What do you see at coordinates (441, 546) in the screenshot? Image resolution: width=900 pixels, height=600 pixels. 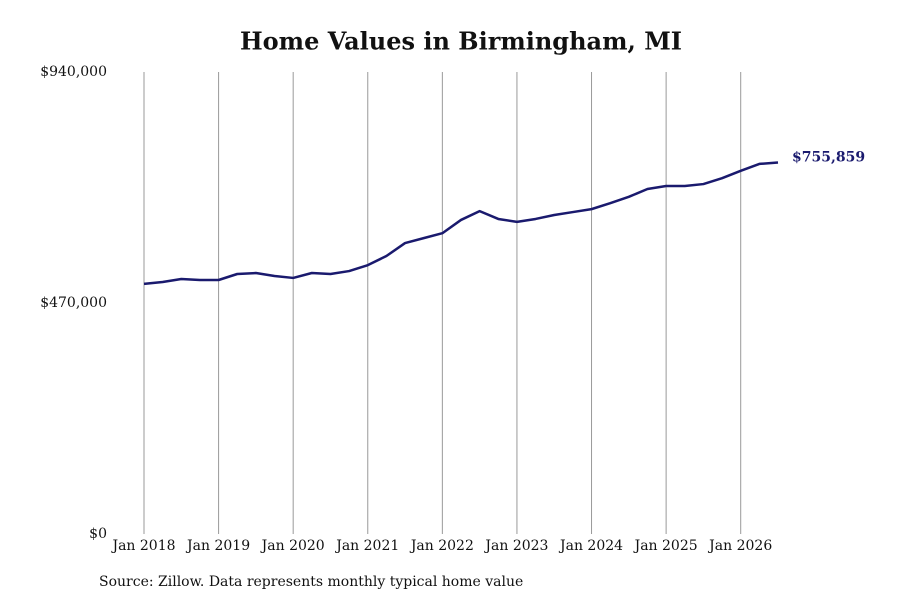 I see `x-tick-label: Jan 2022` at bounding box center [441, 546].